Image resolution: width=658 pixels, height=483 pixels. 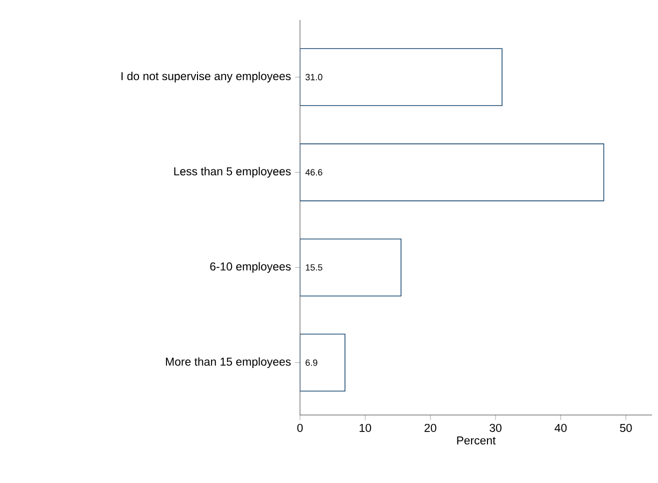 What do you see at coordinates (430, 428) in the screenshot?
I see `x-tick-label: 20` at bounding box center [430, 428].